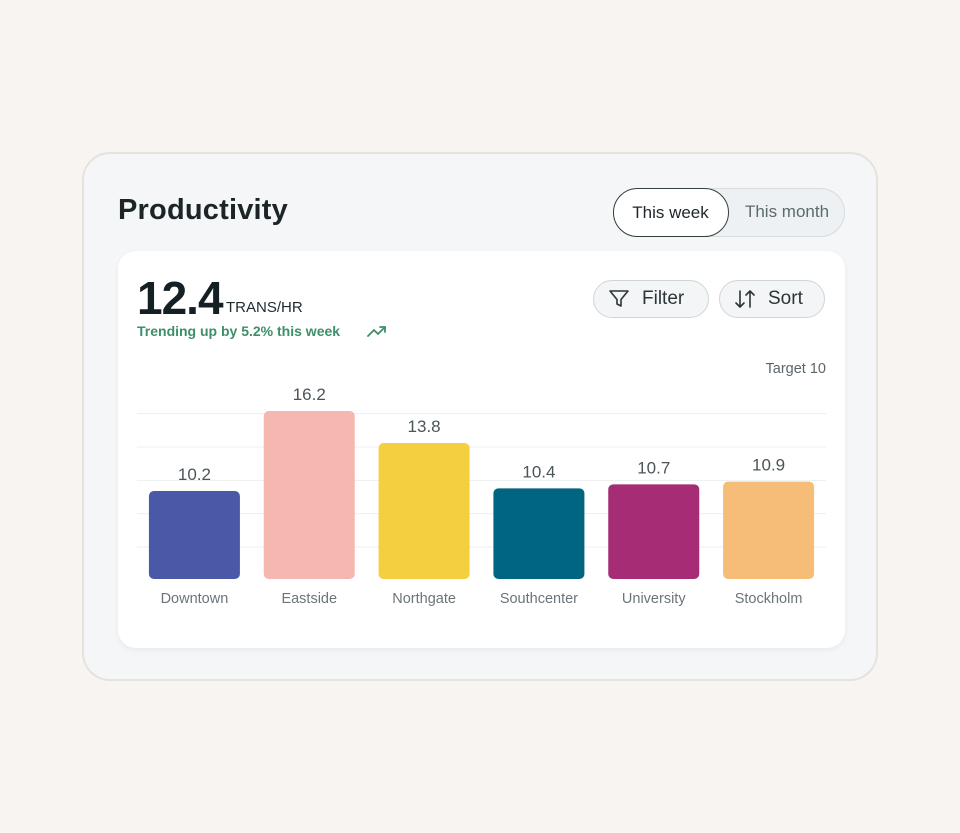 The height and width of the screenshot is (833, 960). Describe the element at coordinates (424, 599) in the screenshot. I see `category-label: Northgate` at that location.